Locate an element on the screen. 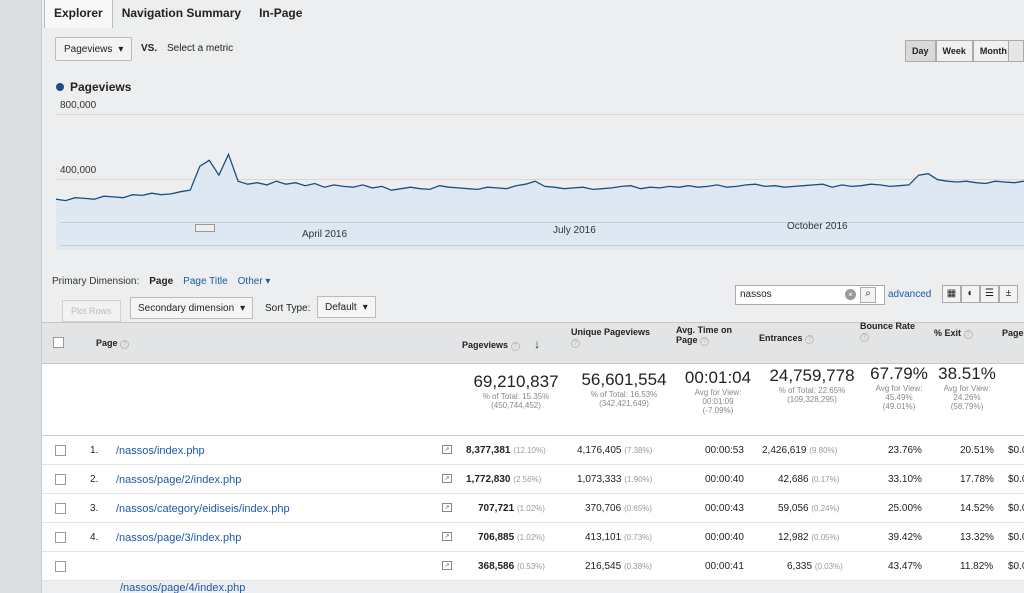  row-bounce: 23.76% is located at coordinates (905, 450).